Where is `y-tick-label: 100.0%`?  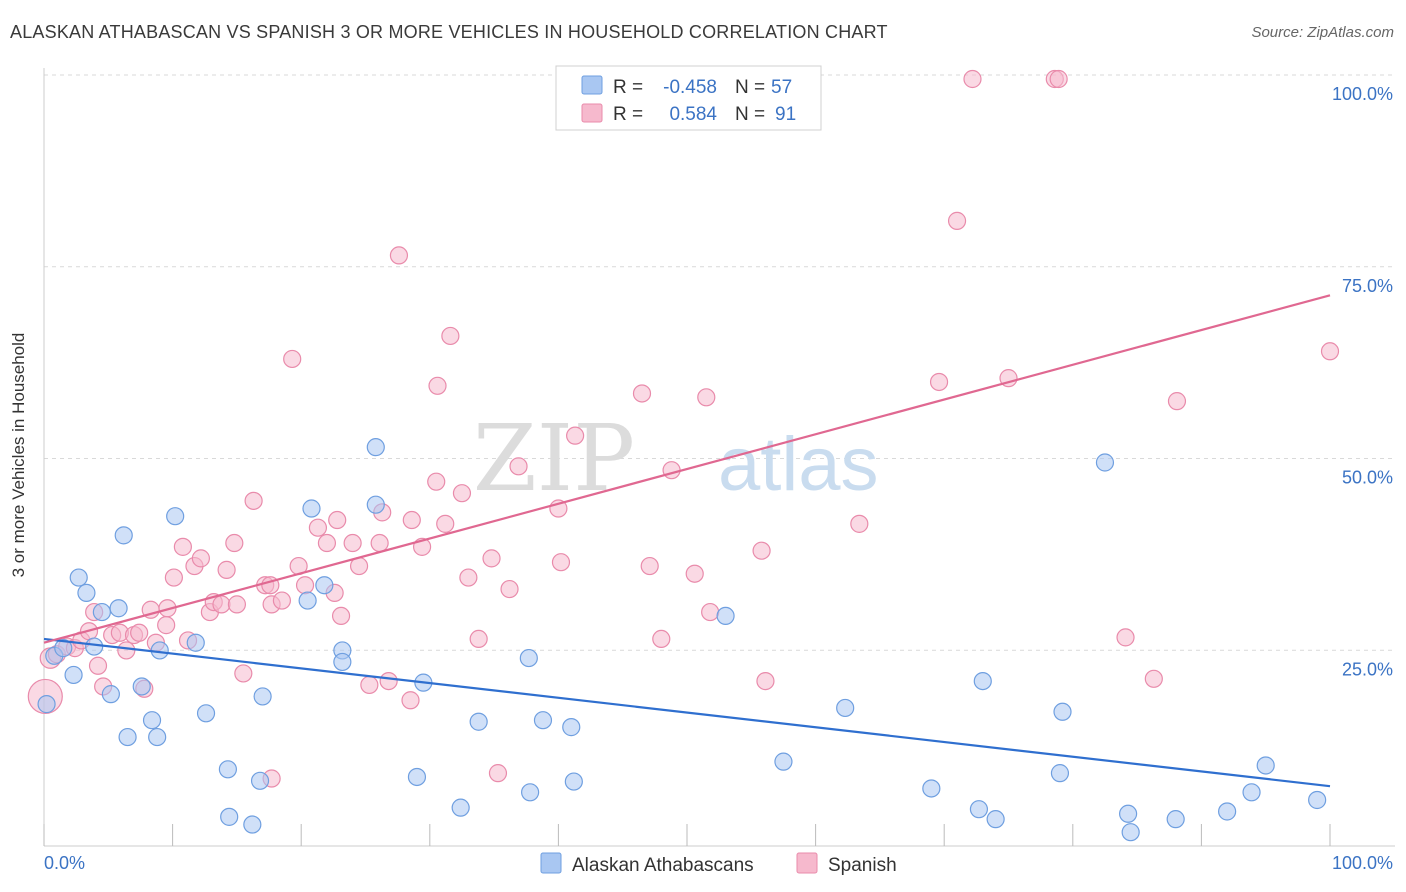
y-tick-label: 100.0% is located at coordinates (1362, 94).